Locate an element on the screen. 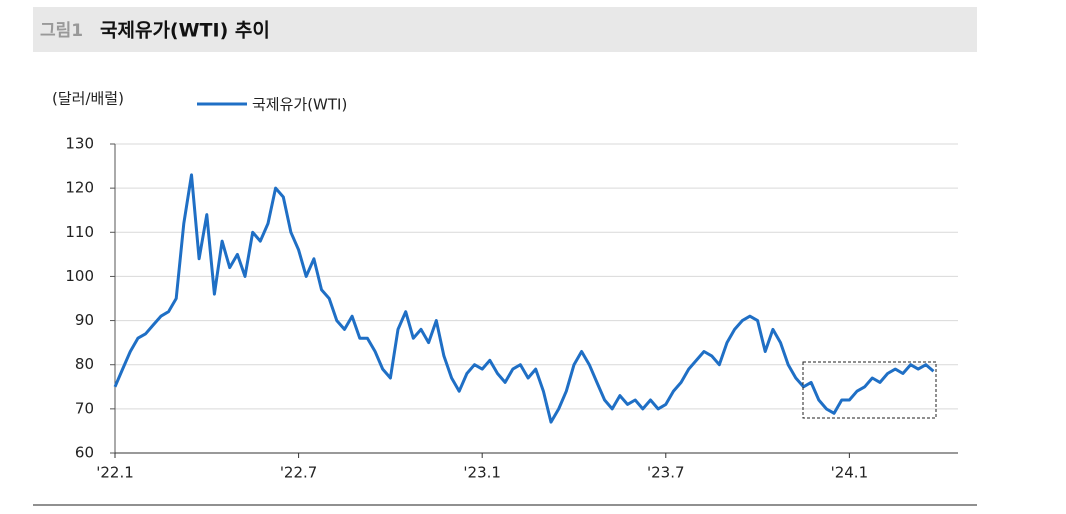 Image resolution: width=1066 pixels, height=514 pixels. y-tick-label: 90 is located at coordinates (84, 320).